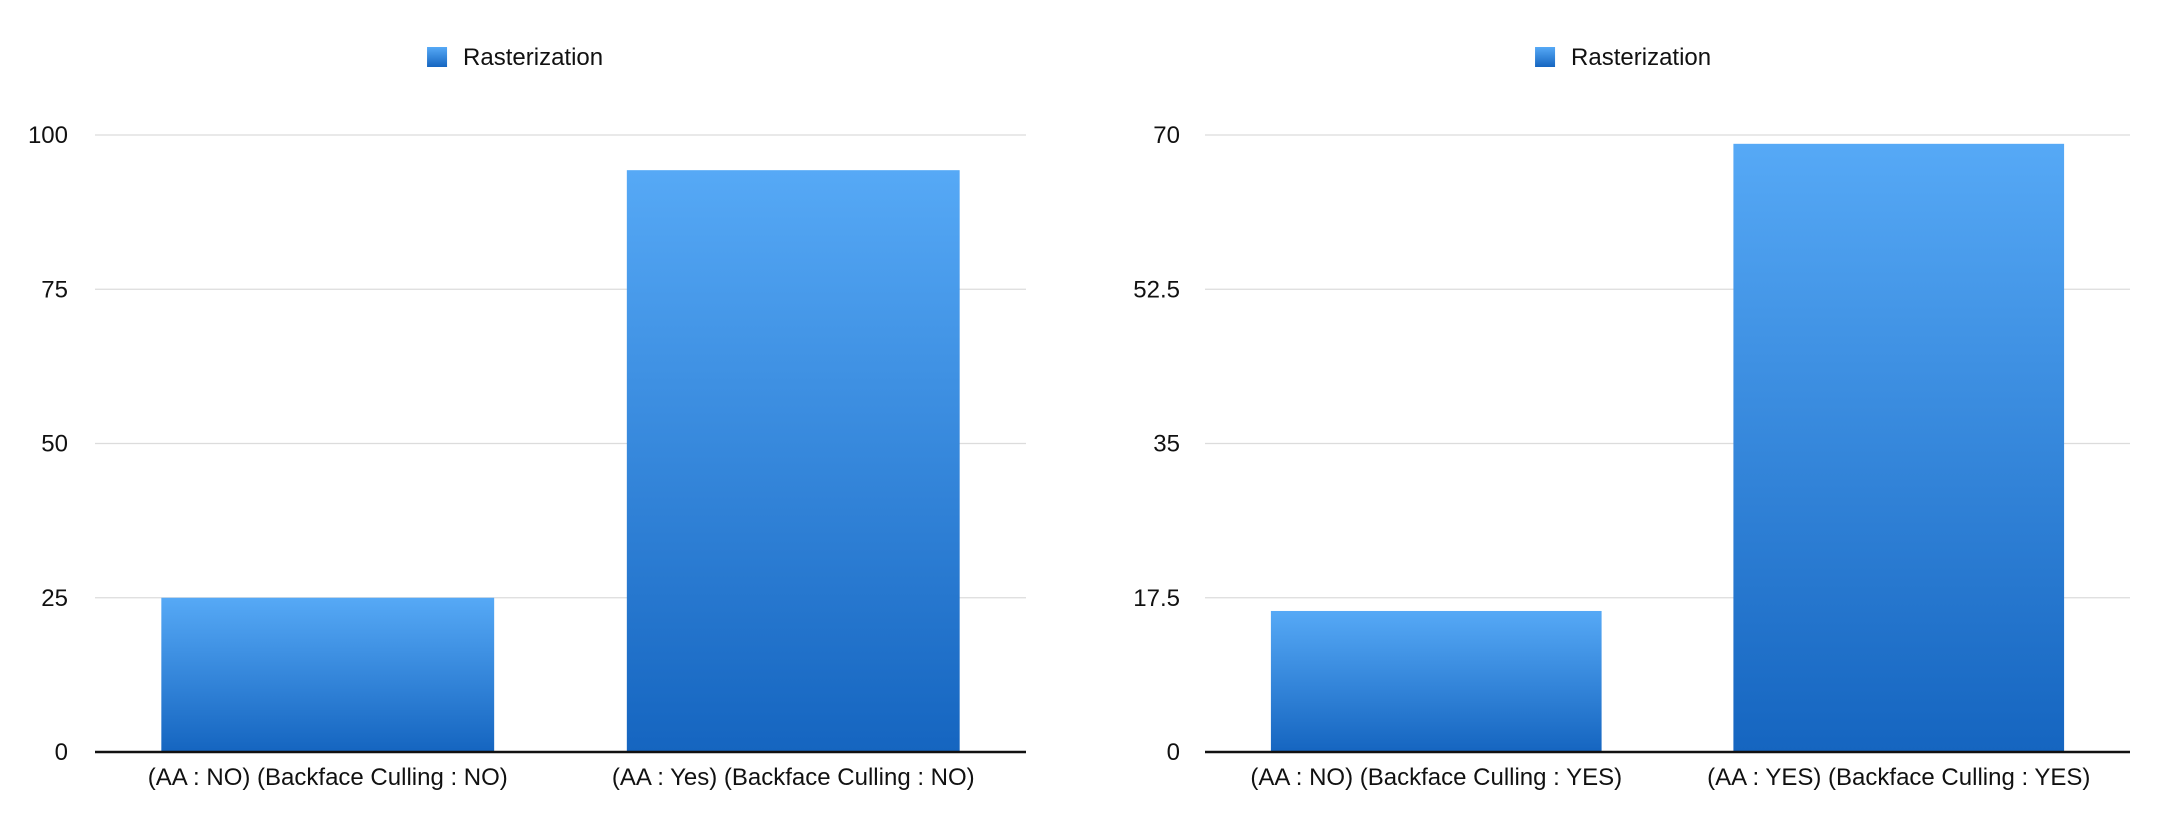 This screenshot has width=2160, height=824. What do you see at coordinates (793, 777) in the screenshot?
I see `x-category-label: (AA : Yes) (Backface Culling : NO)` at bounding box center [793, 777].